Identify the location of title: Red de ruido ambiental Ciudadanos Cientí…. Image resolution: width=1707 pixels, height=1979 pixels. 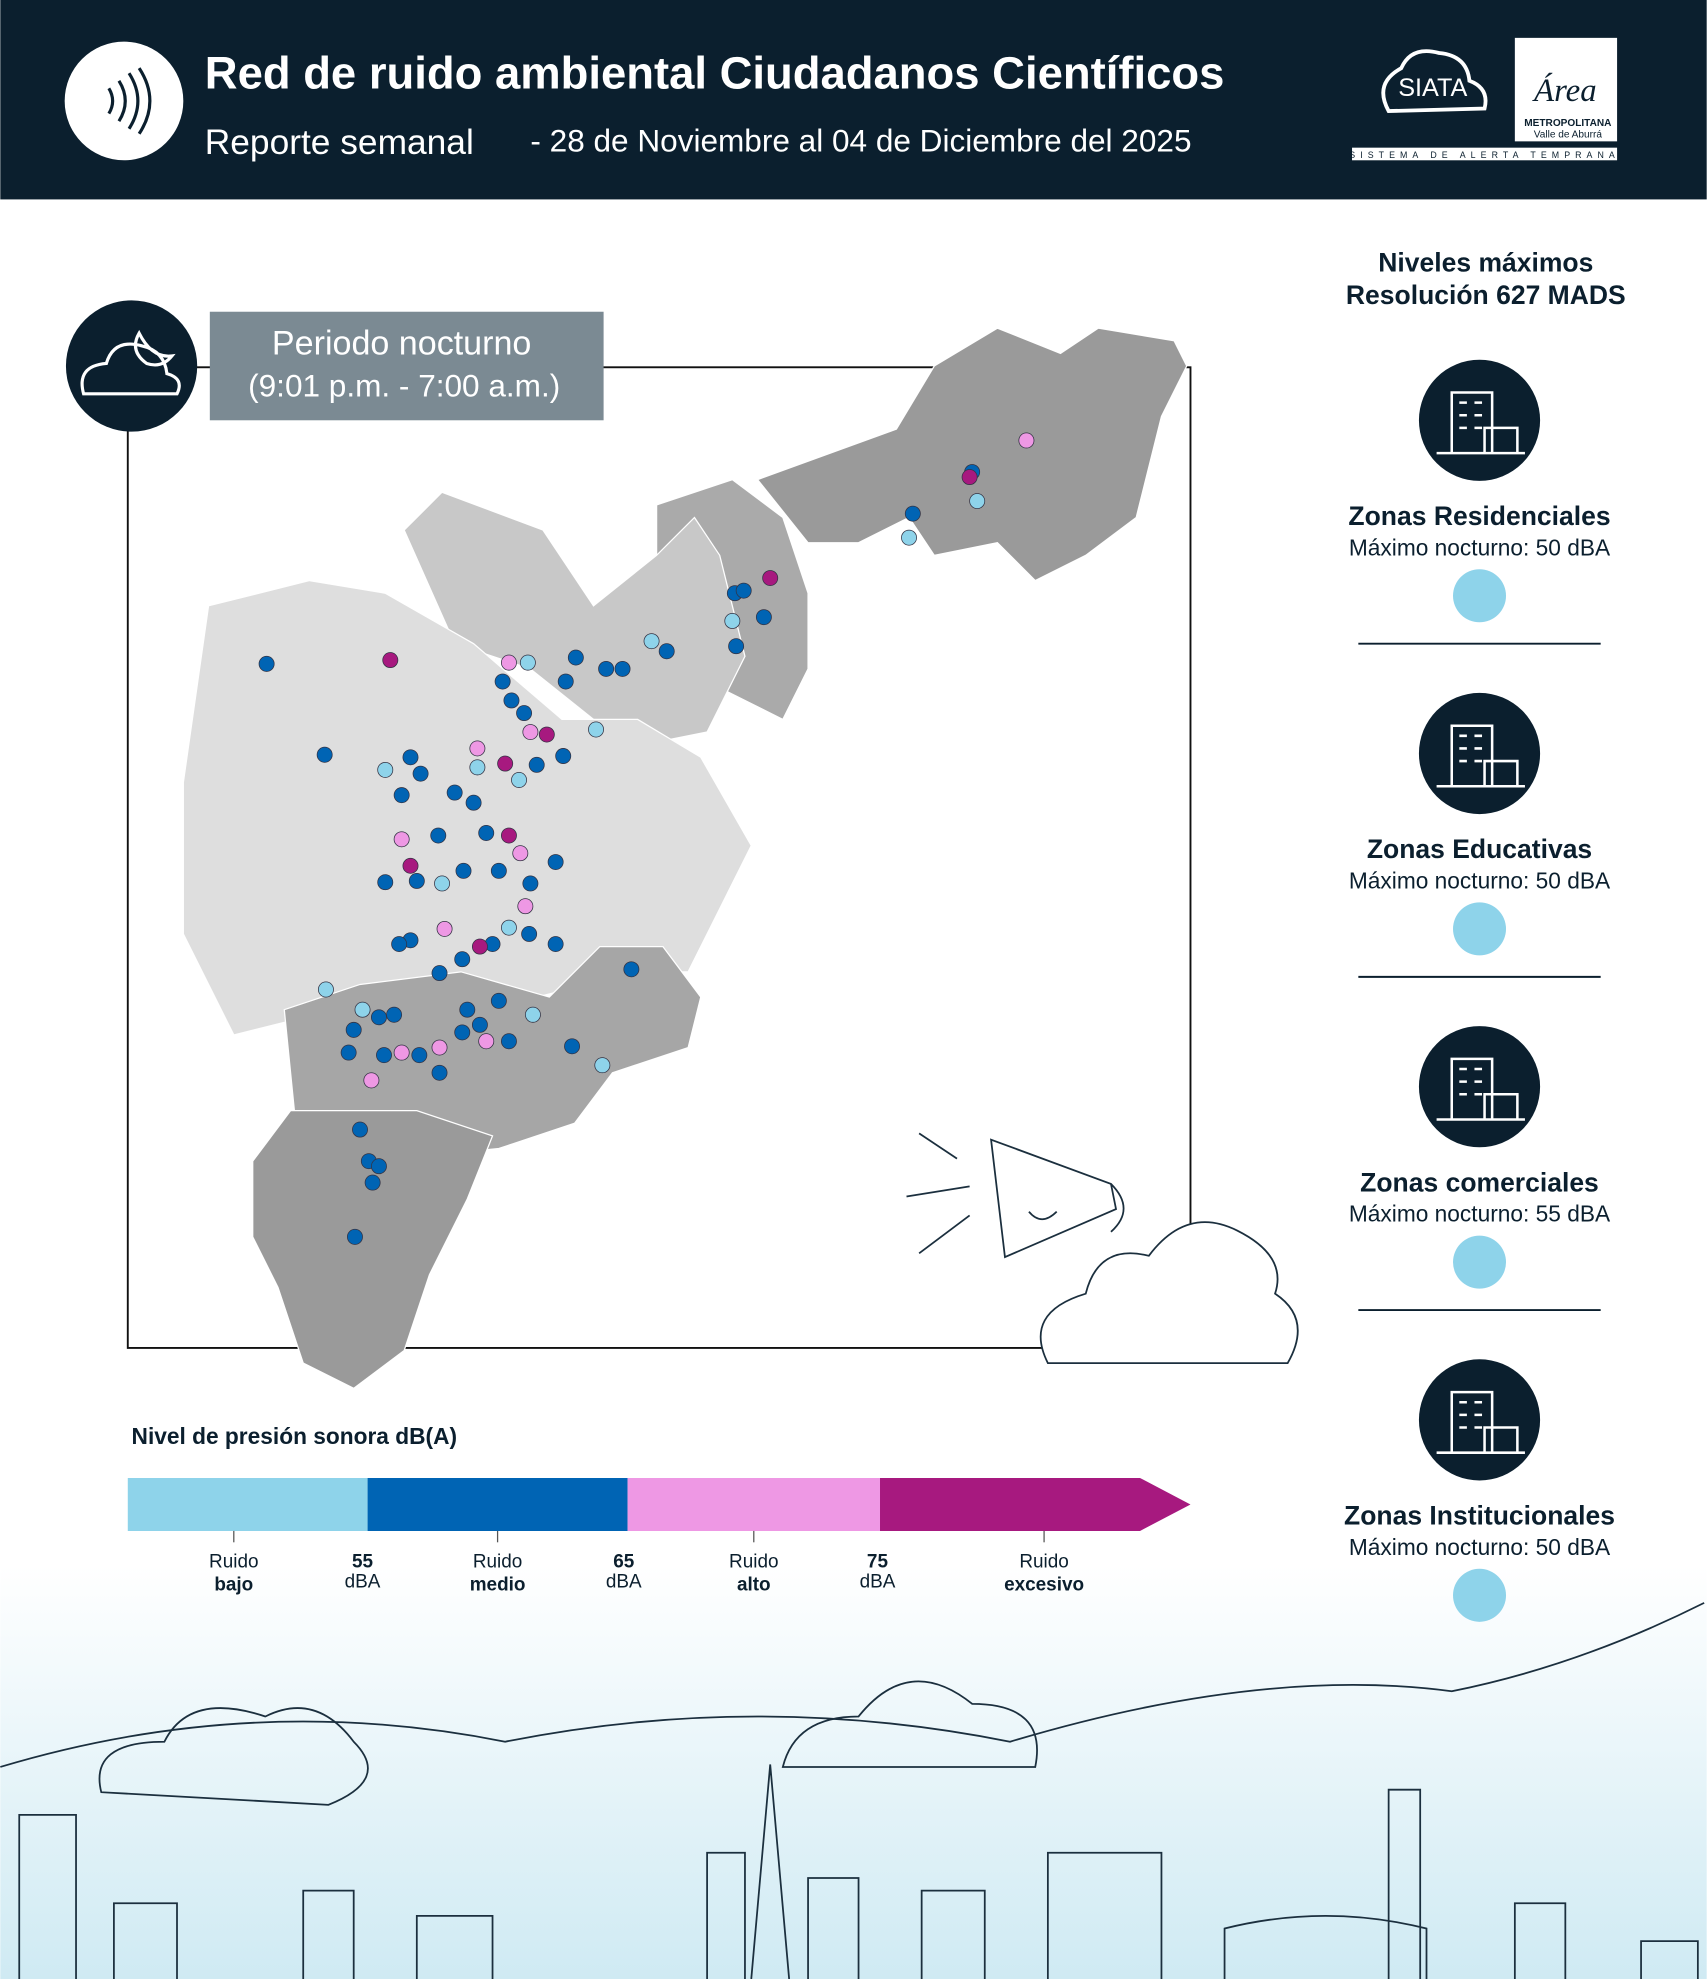
(715, 72).